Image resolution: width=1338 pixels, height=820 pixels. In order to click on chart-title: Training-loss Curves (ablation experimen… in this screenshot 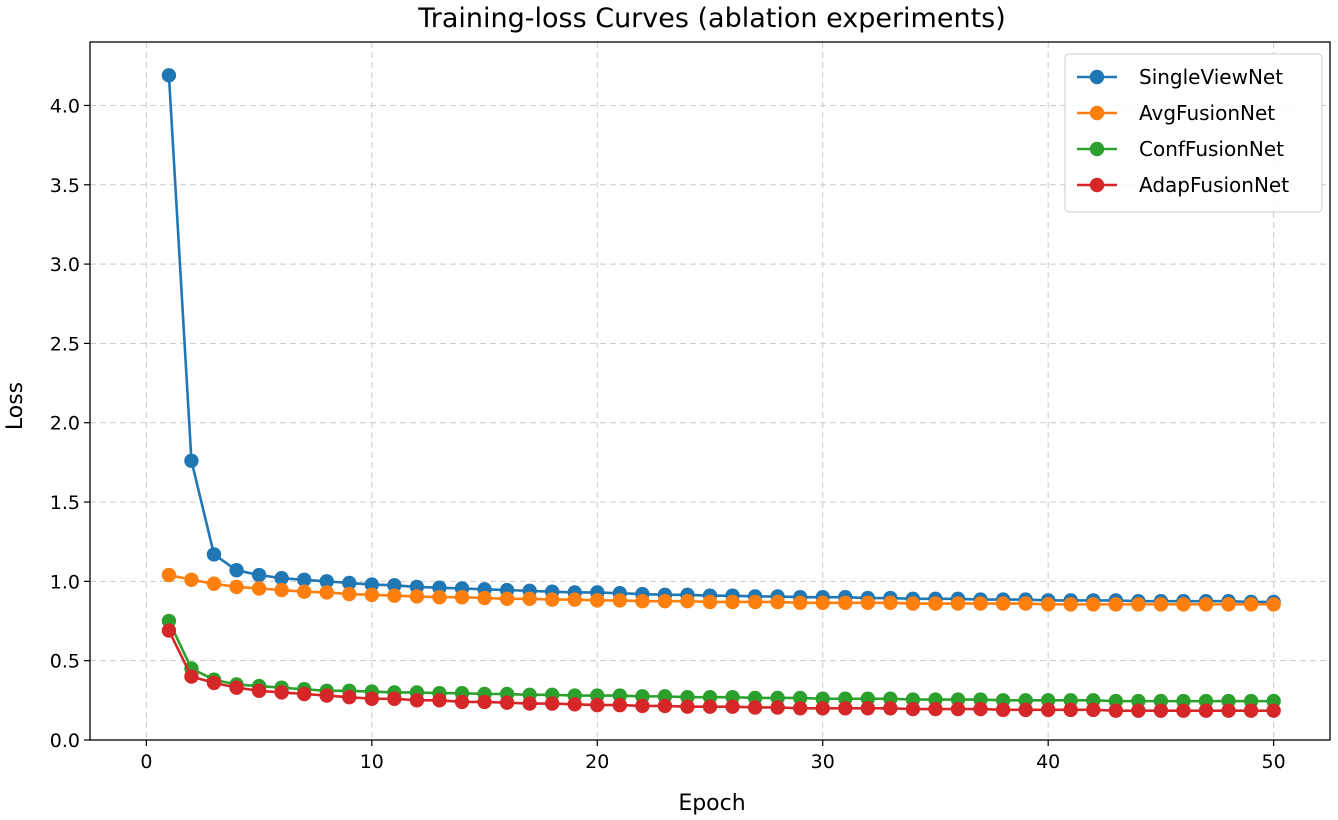, I will do `click(711, 18)`.